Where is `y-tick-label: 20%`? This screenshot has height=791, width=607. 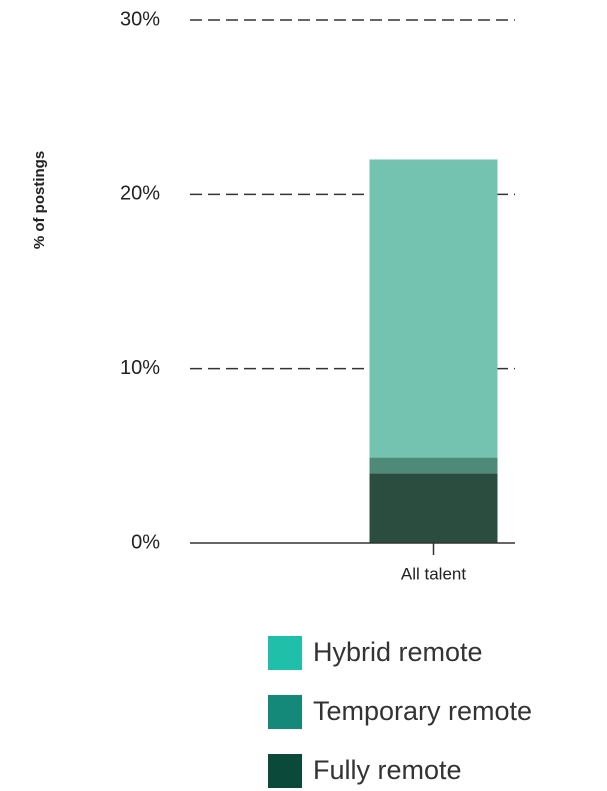
y-tick-label: 20% is located at coordinates (140, 194).